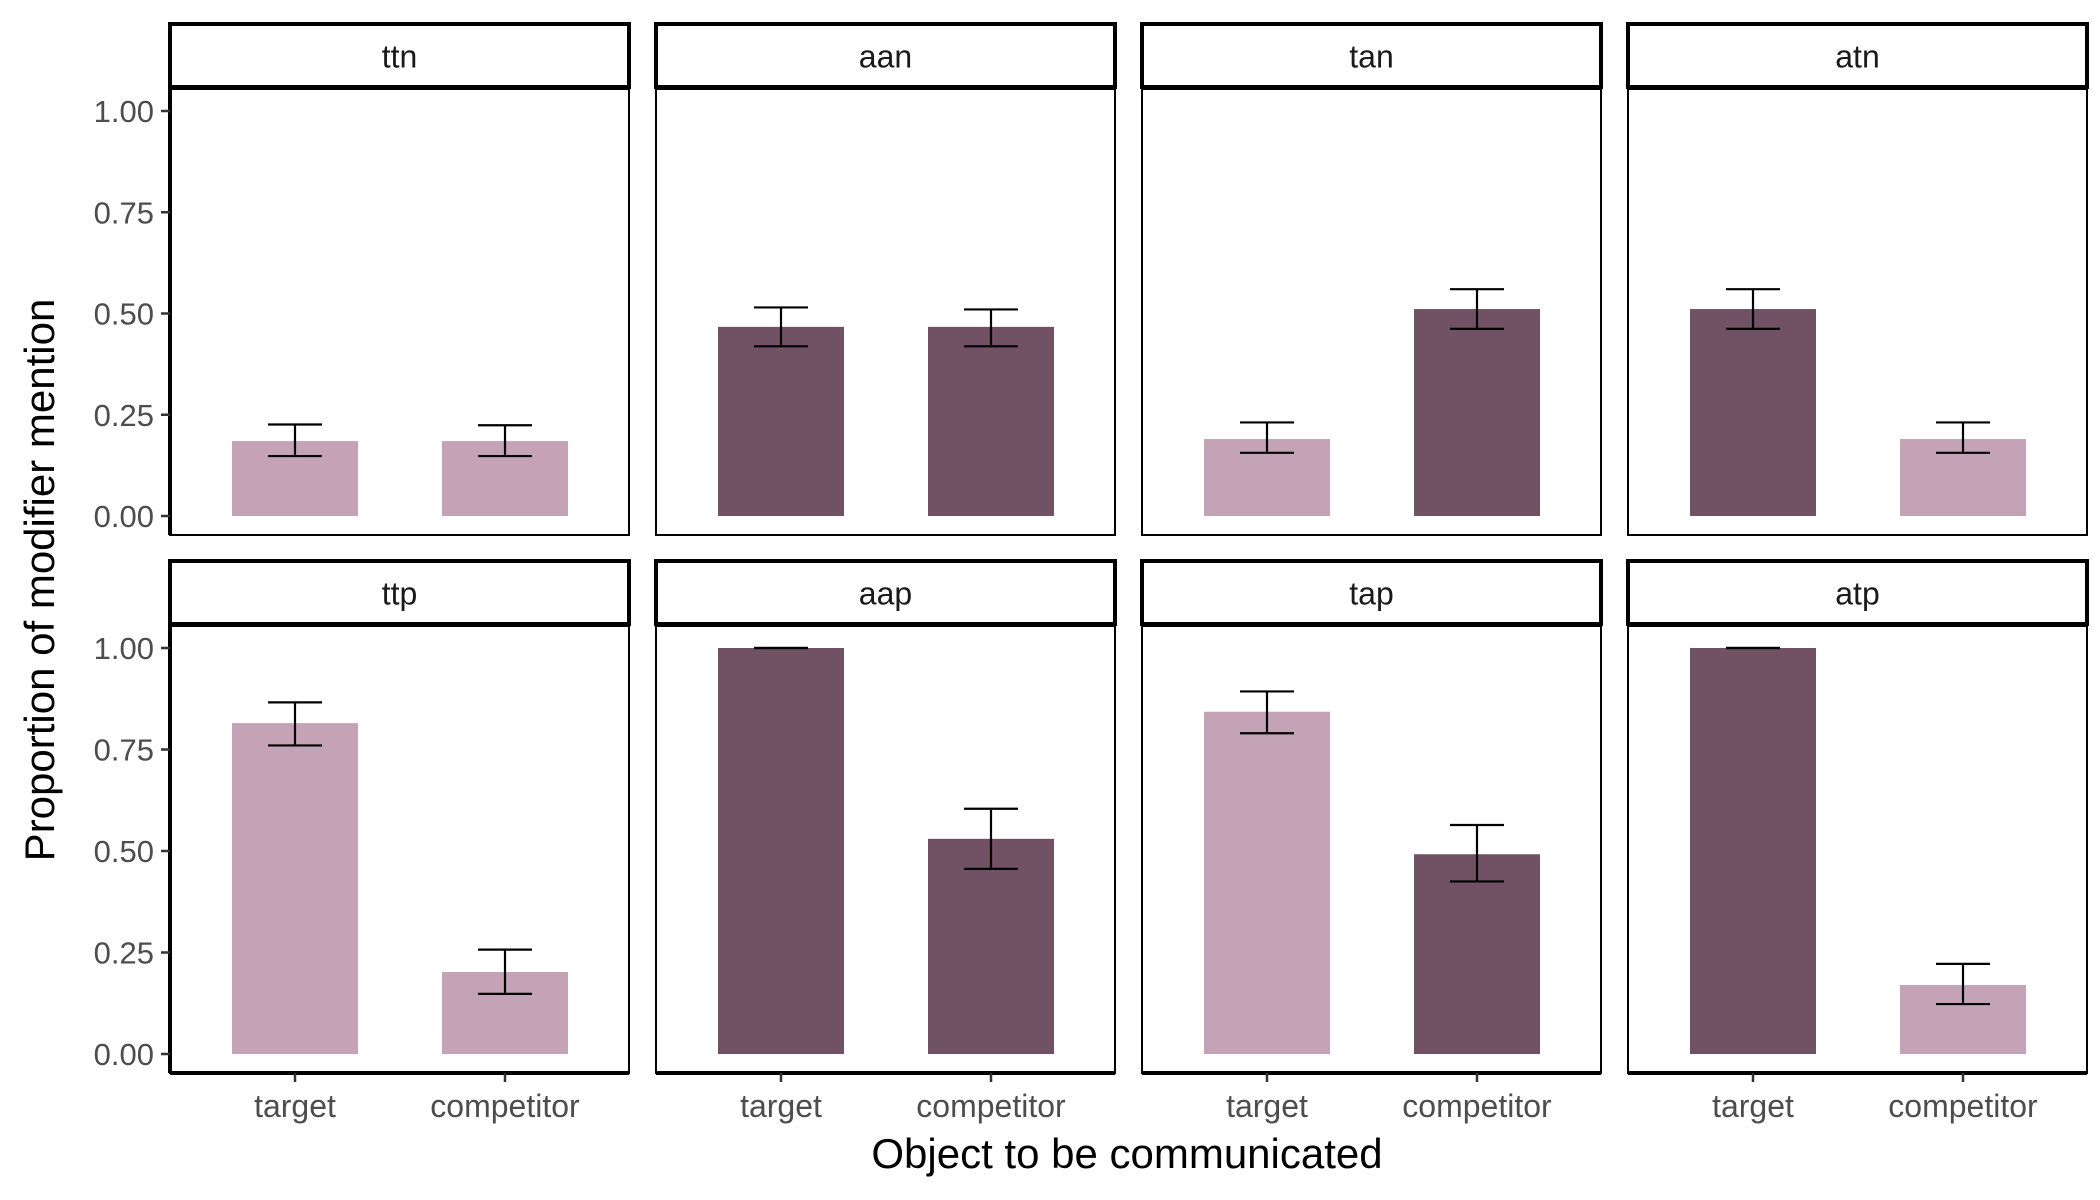 The height and width of the screenshot is (1200, 2100). I want to click on error-bar-tan-target, so click(1267, 437).